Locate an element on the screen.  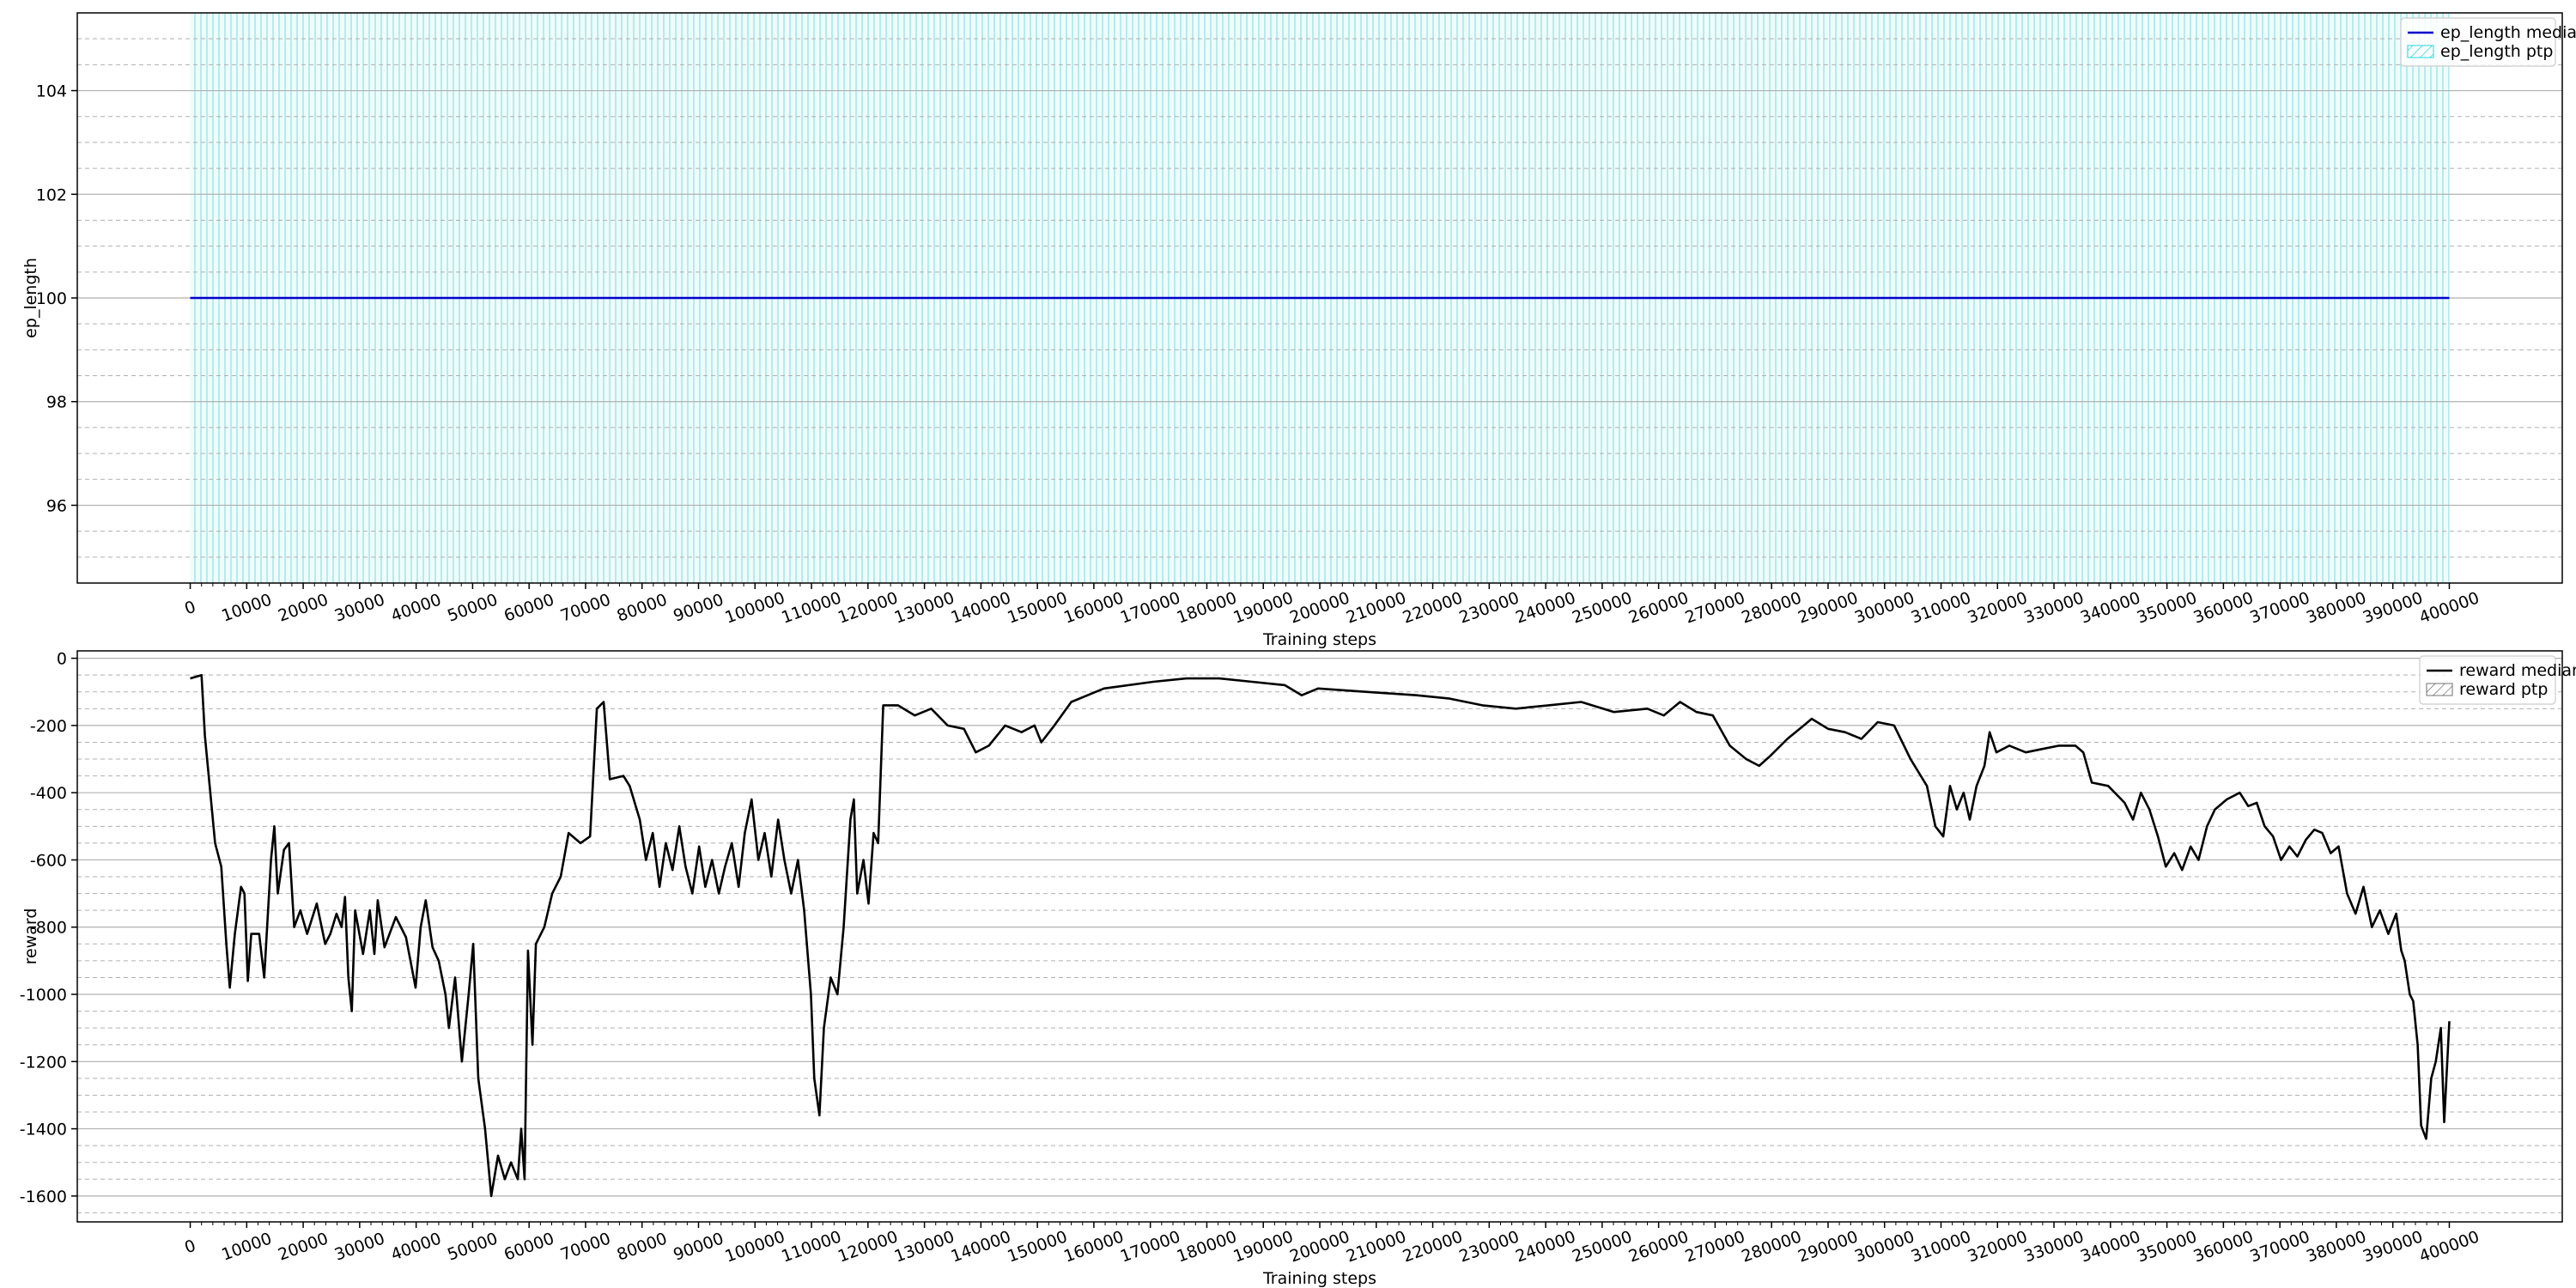
x-tick-label: 400000 is located at coordinates (2449, 607).